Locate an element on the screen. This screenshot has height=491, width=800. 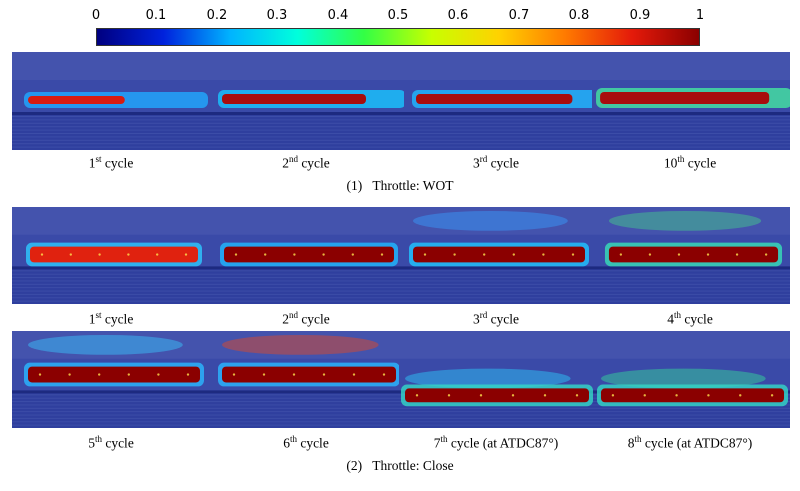
panel-caption: 7th cycle (at ATDC87°) is located at coordinates (496, 442).